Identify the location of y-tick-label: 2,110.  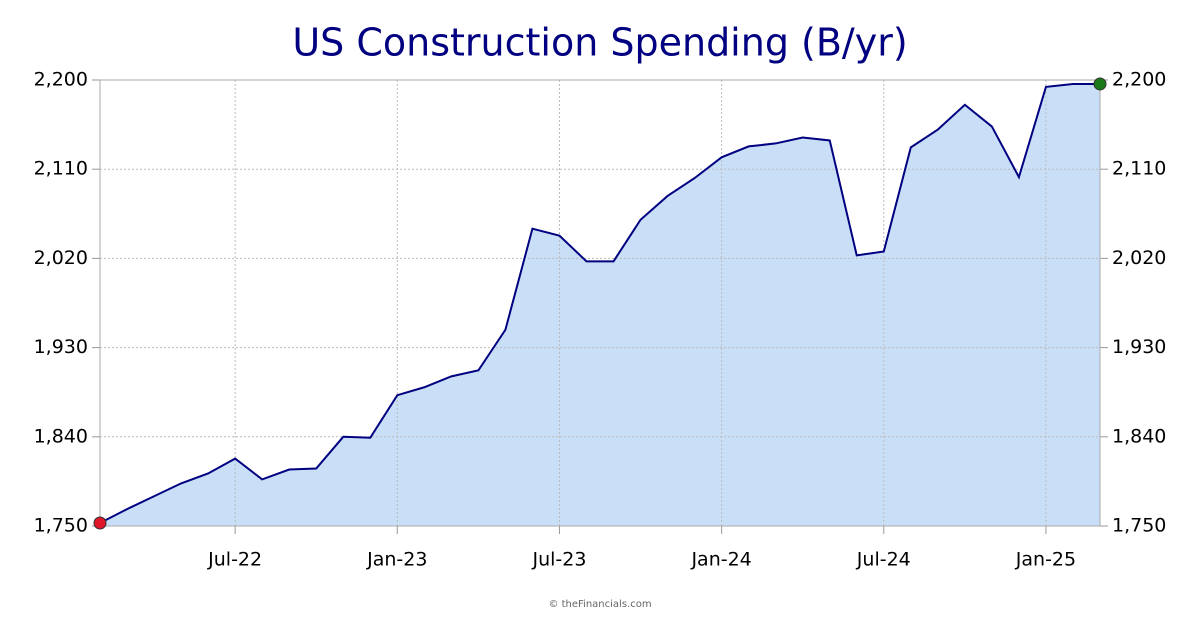
(61, 169).